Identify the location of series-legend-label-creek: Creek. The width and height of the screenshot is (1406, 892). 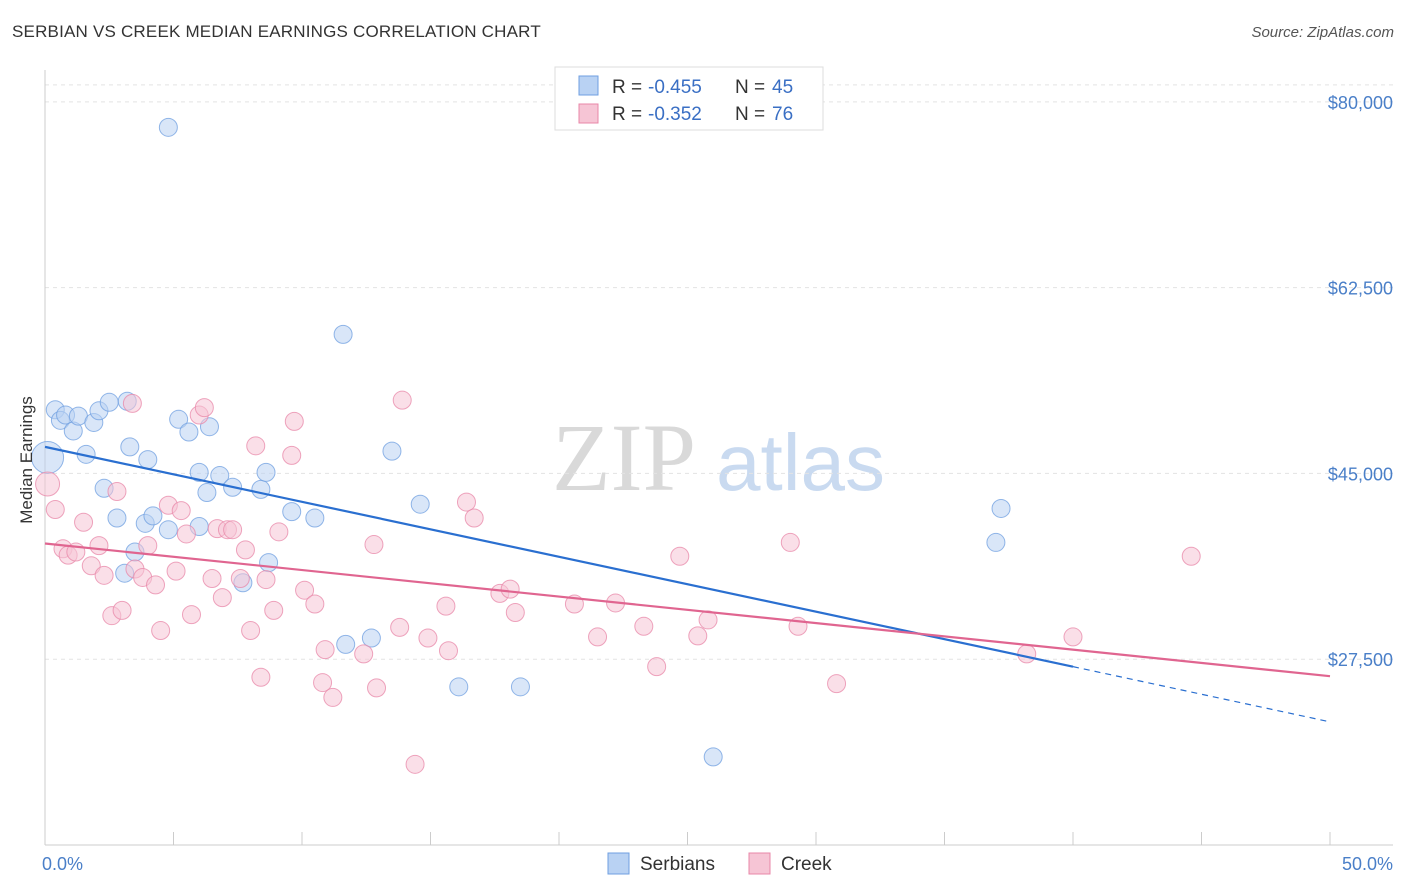
(806, 864).